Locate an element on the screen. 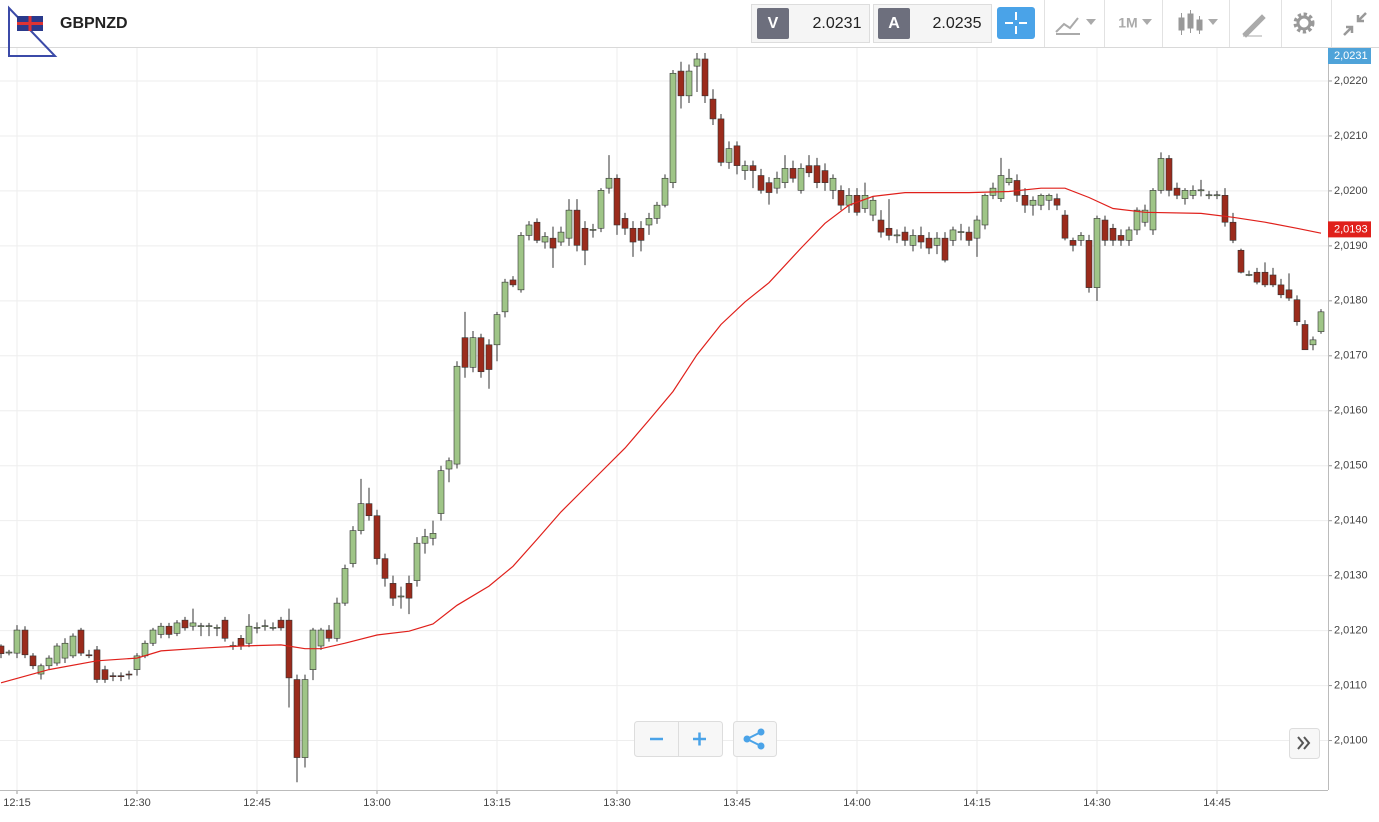 The image size is (1379, 822). share-icon is located at coordinates (754, 739).